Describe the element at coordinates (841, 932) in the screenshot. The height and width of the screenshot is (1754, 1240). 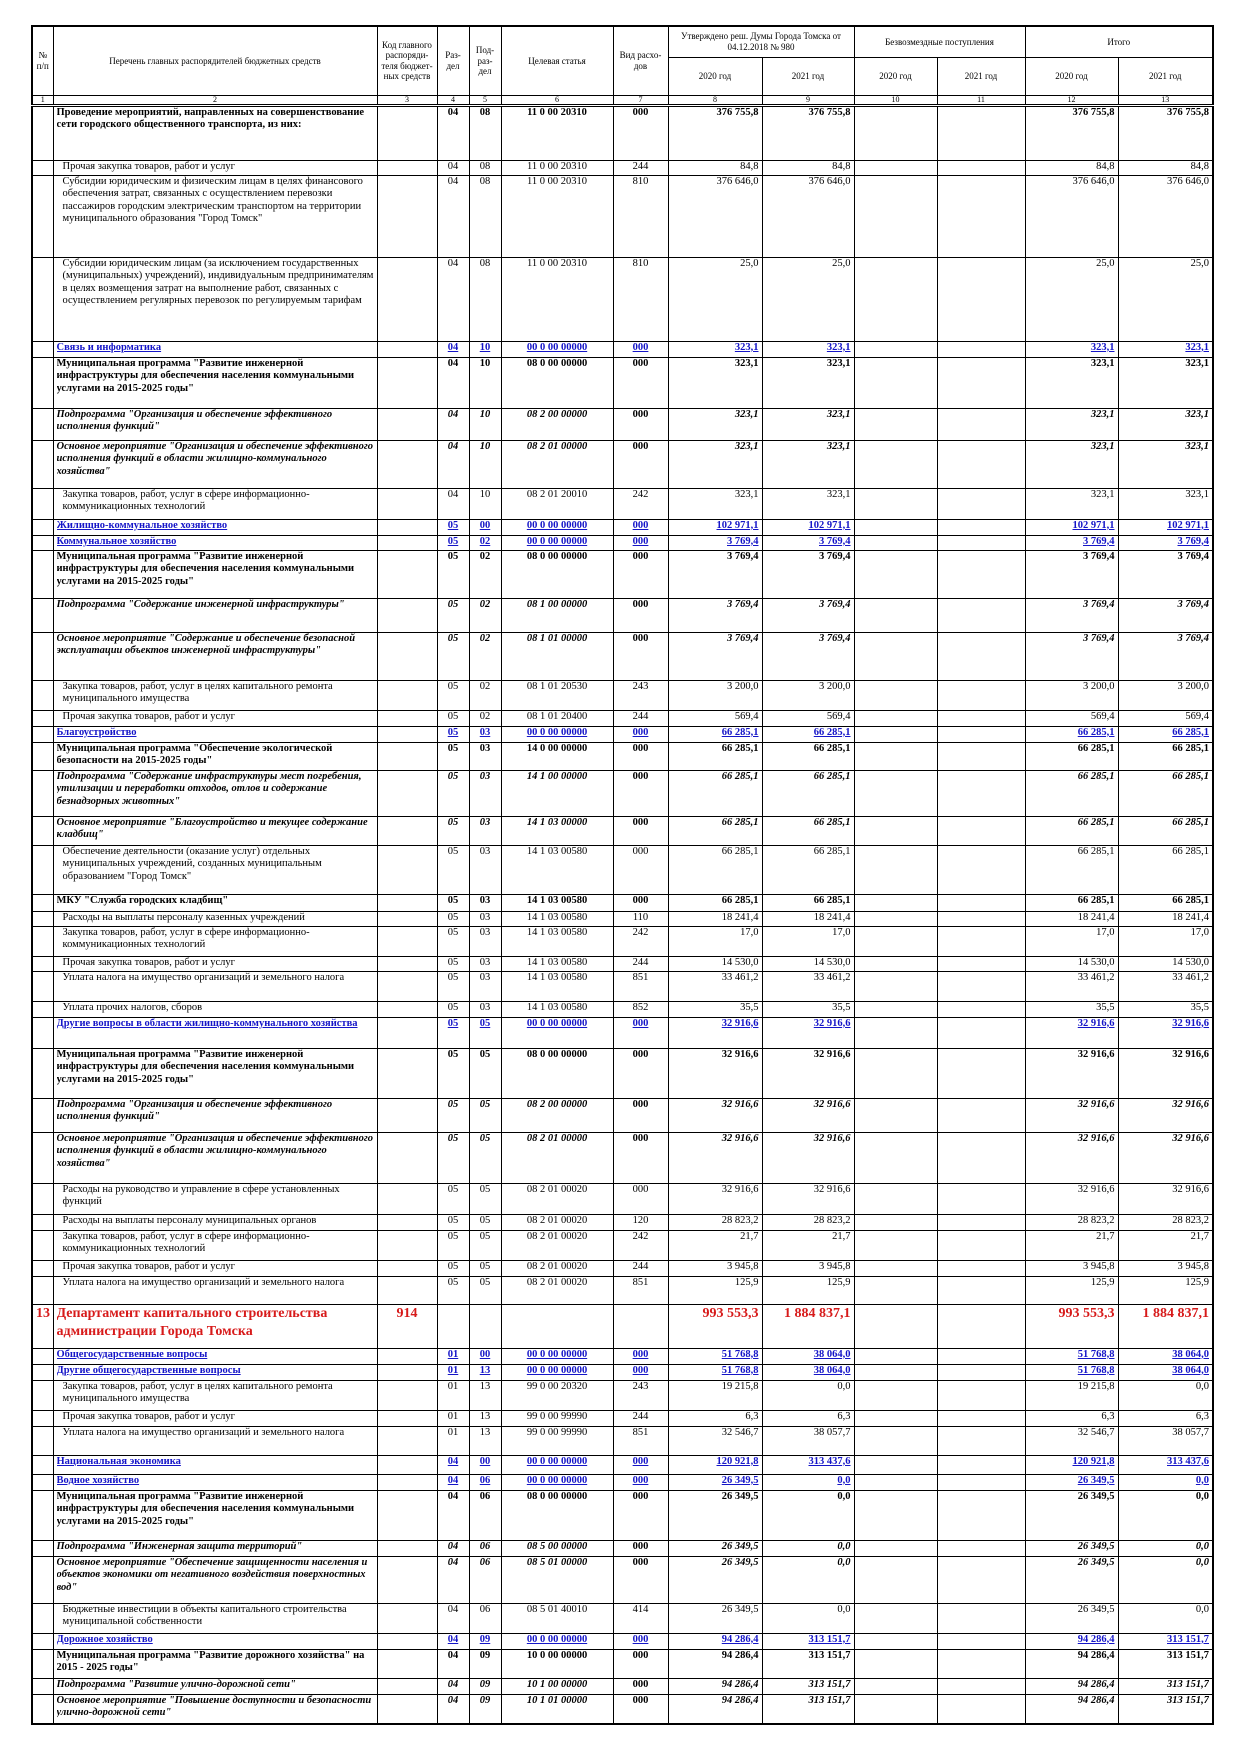
I see `cell-text: 17,0` at that location.